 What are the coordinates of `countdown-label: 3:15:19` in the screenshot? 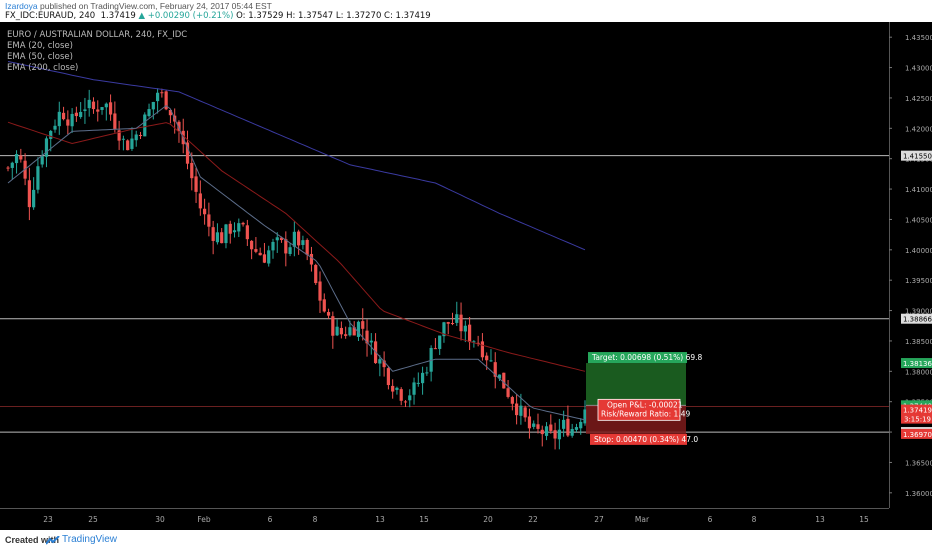 It's located at (917, 420).